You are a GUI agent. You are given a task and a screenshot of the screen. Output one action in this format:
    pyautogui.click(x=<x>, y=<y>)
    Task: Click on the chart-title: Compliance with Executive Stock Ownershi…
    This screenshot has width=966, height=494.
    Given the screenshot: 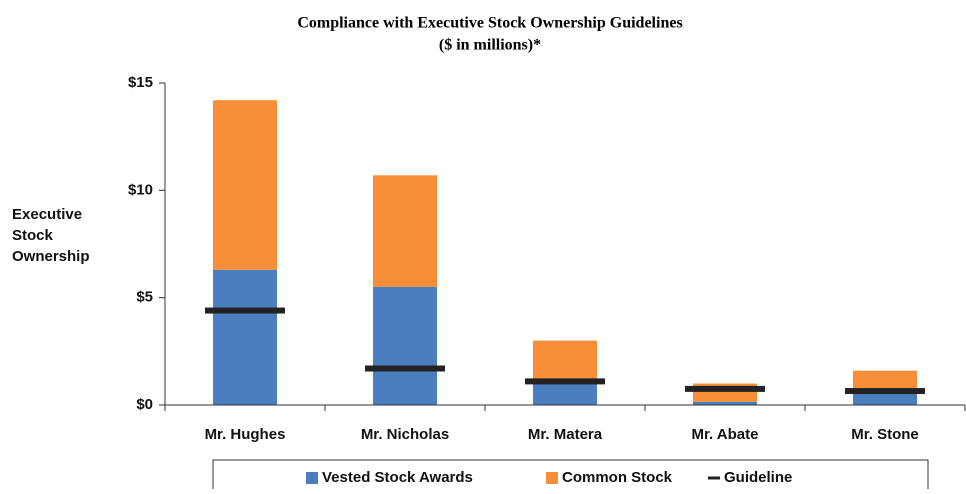 What is the action you would take?
    pyautogui.click(x=489, y=23)
    